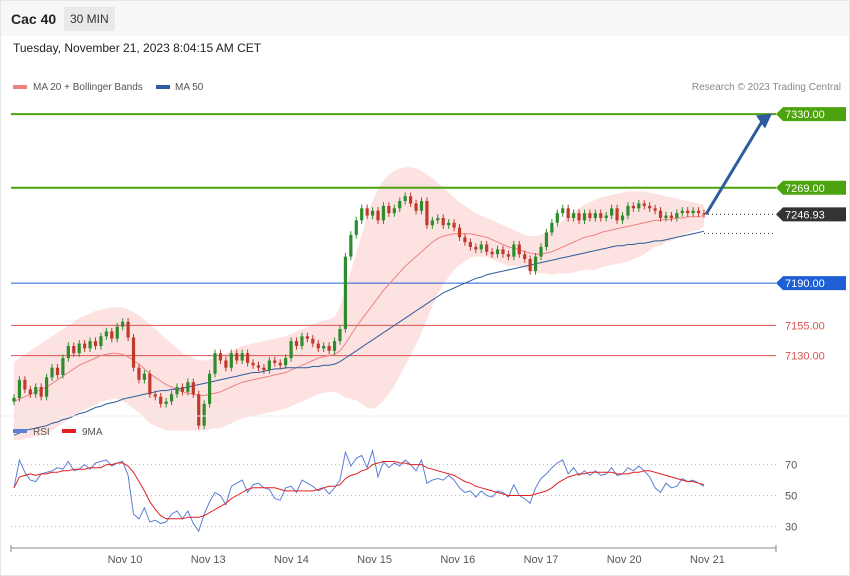 This screenshot has height=576, width=850. What do you see at coordinates (189, 87) in the screenshot?
I see `legend-label-ma50: MA 50` at bounding box center [189, 87].